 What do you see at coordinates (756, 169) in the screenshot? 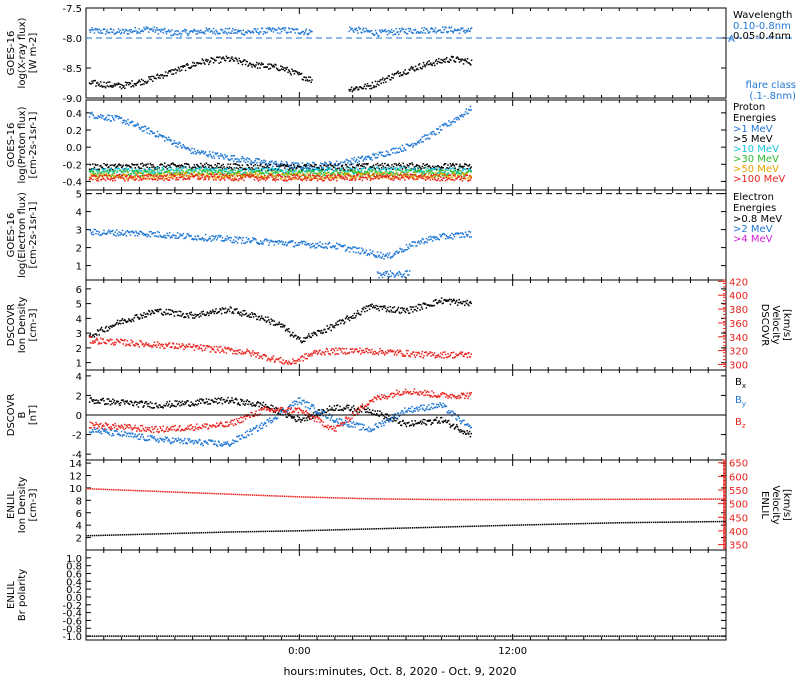
I see `legend-entry: >50 MeV` at bounding box center [756, 169].